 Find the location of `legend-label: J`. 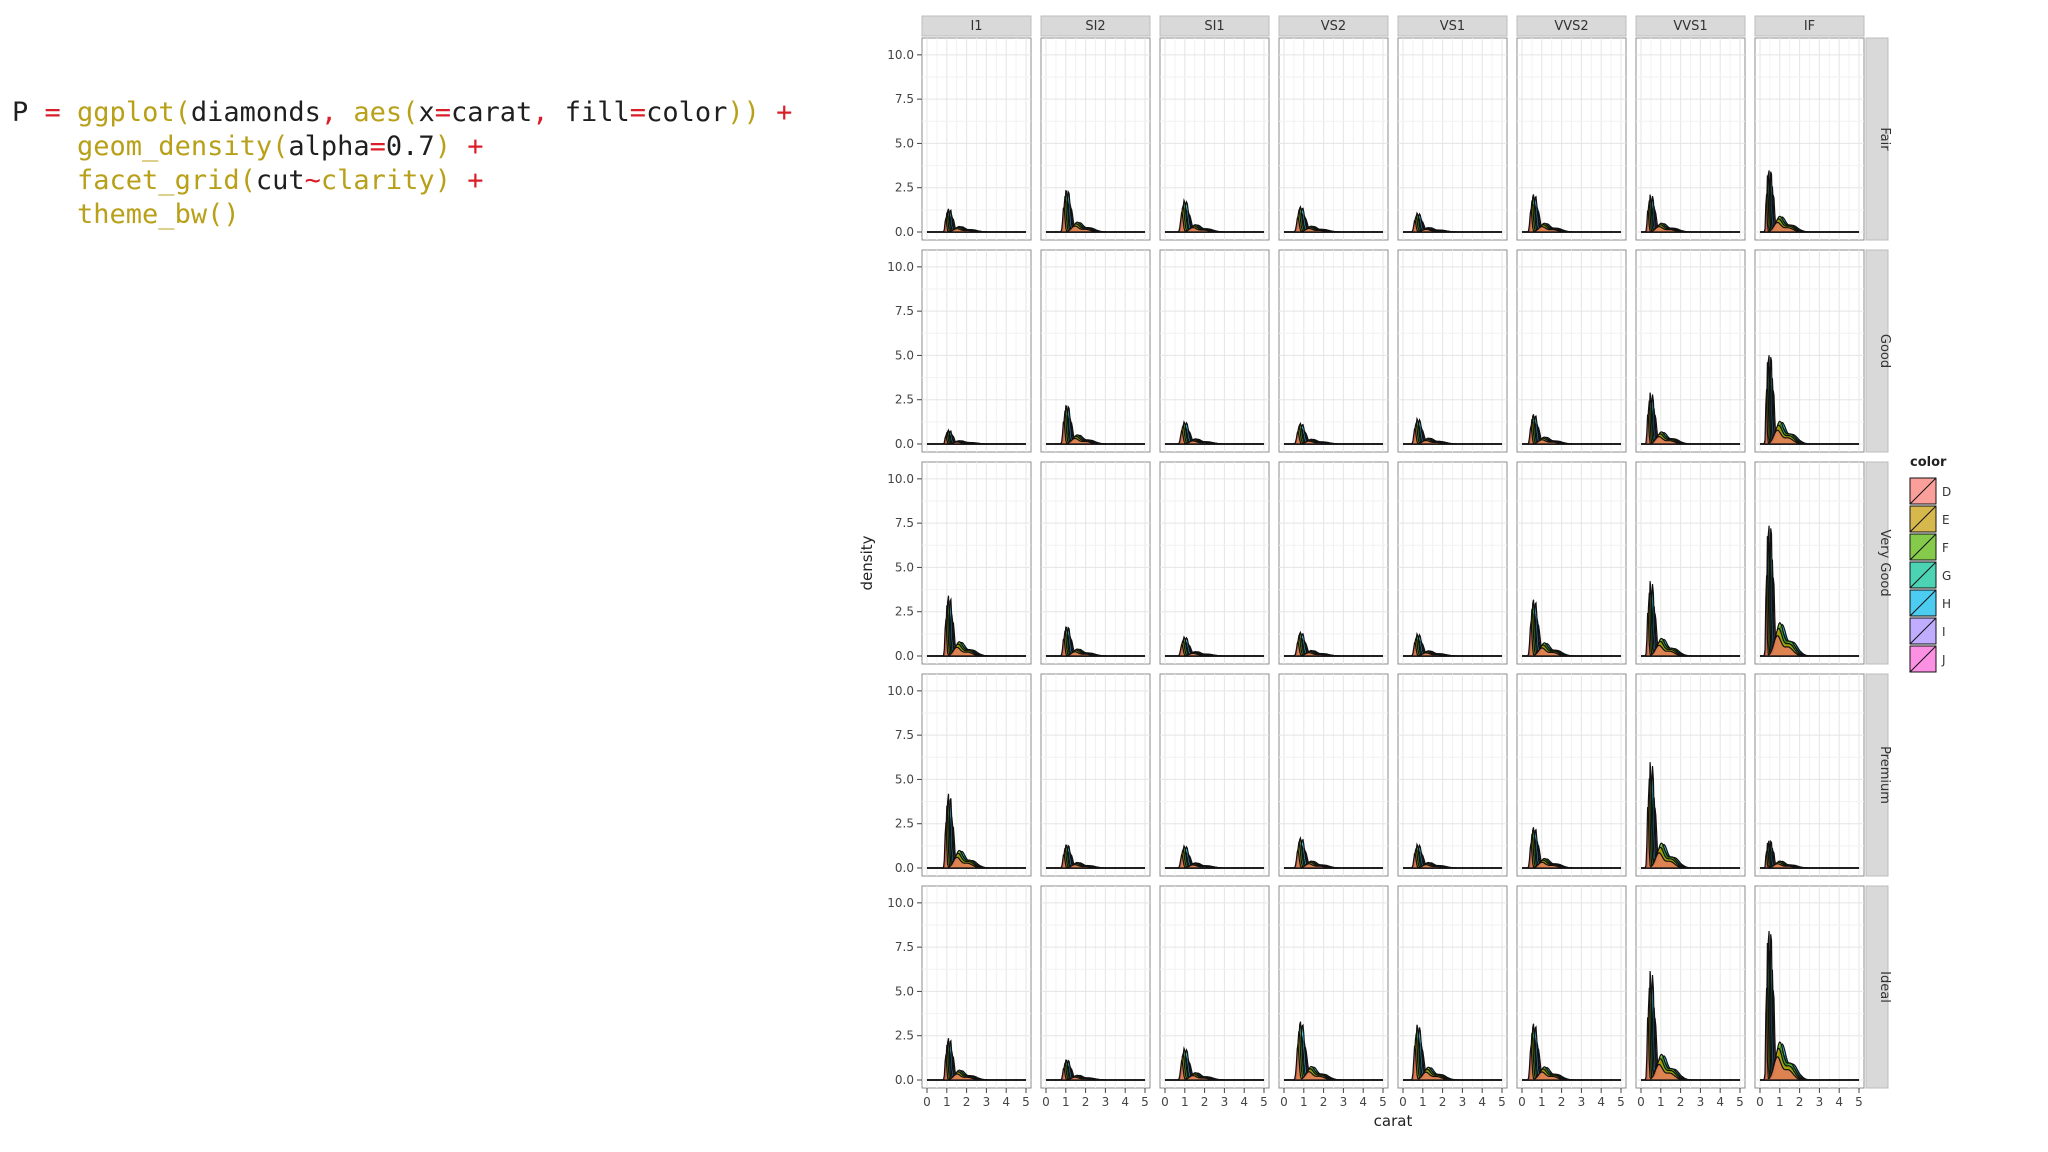

legend-label: J is located at coordinates (1943, 660).